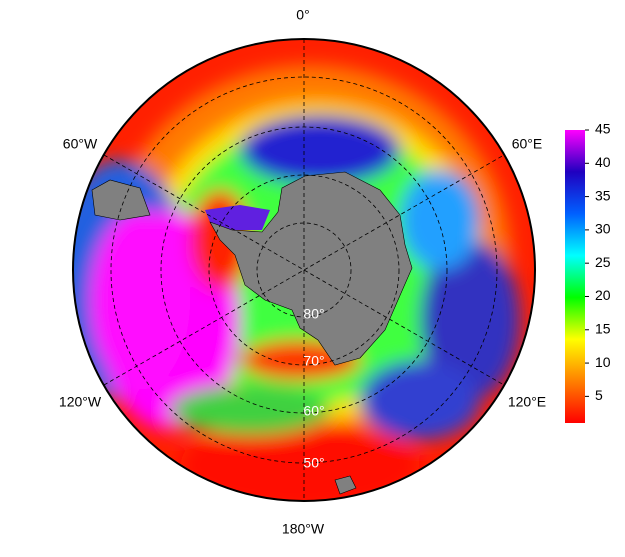  What do you see at coordinates (527, 144) in the screenshot?
I see `meridian-label: 60°E` at bounding box center [527, 144].